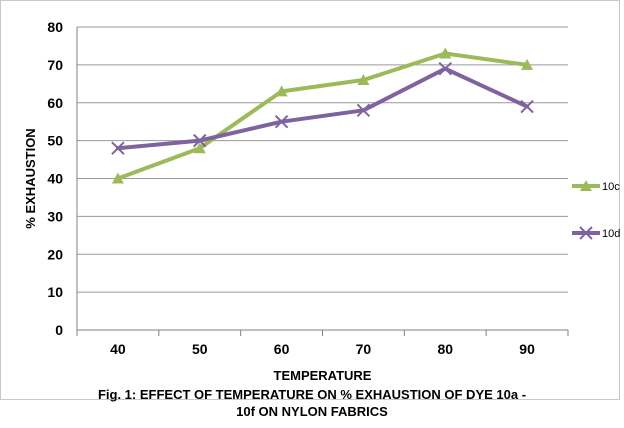  What do you see at coordinates (55, 292) in the screenshot?
I see `y-tick-label-10: 10` at bounding box center [55, 292].